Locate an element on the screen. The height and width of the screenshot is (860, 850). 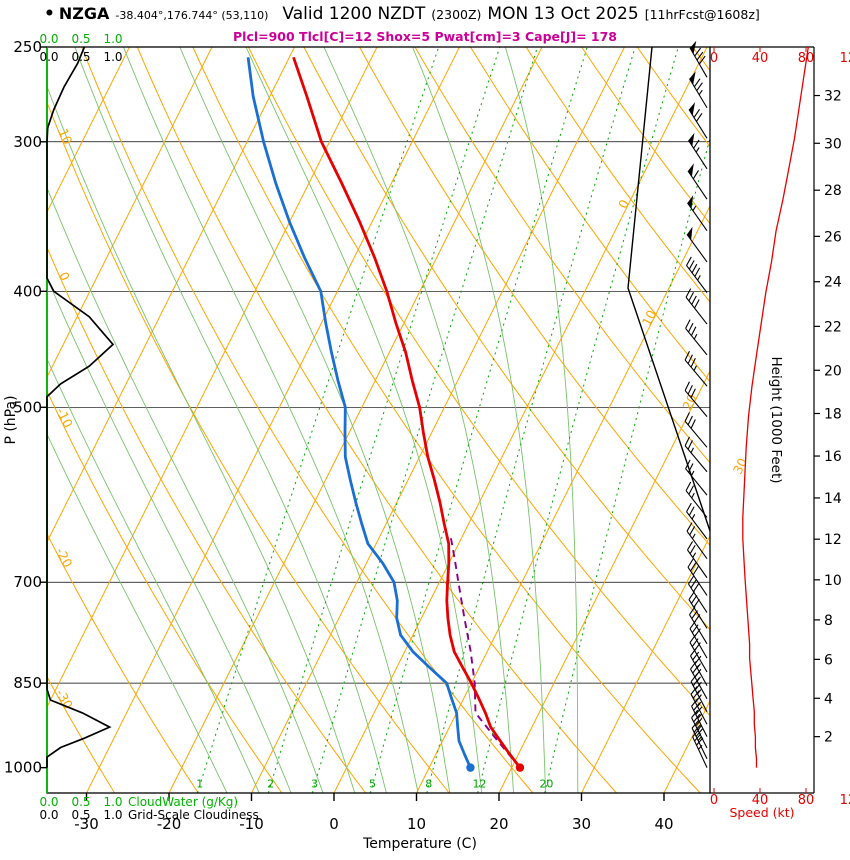
height-tick-label: 28 is located at coordinates (833, 191).